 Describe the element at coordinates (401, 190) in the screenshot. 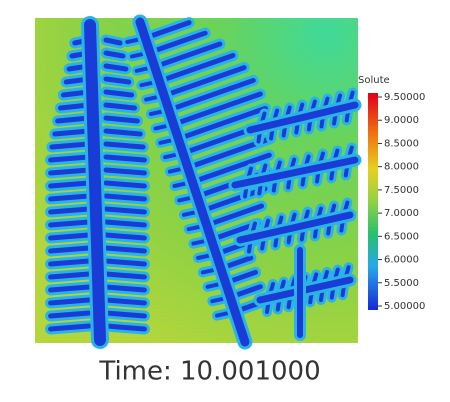

I see `colorbar-label: 7.5000` at that location.